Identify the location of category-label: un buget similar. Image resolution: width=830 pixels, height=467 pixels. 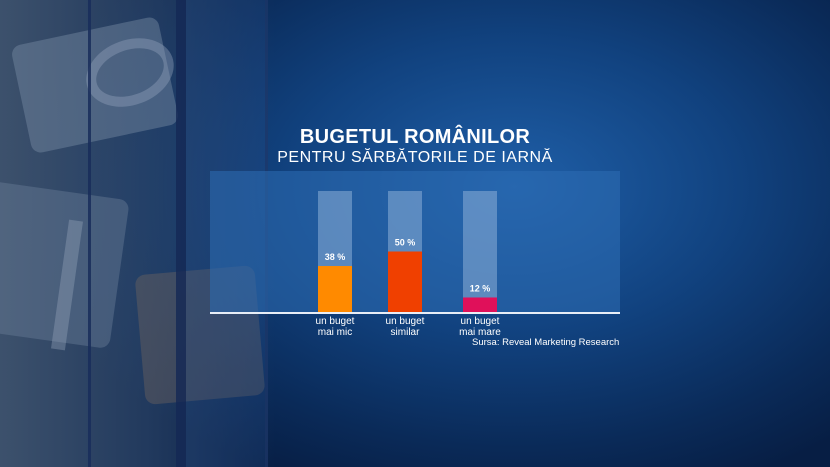
(405, 327).